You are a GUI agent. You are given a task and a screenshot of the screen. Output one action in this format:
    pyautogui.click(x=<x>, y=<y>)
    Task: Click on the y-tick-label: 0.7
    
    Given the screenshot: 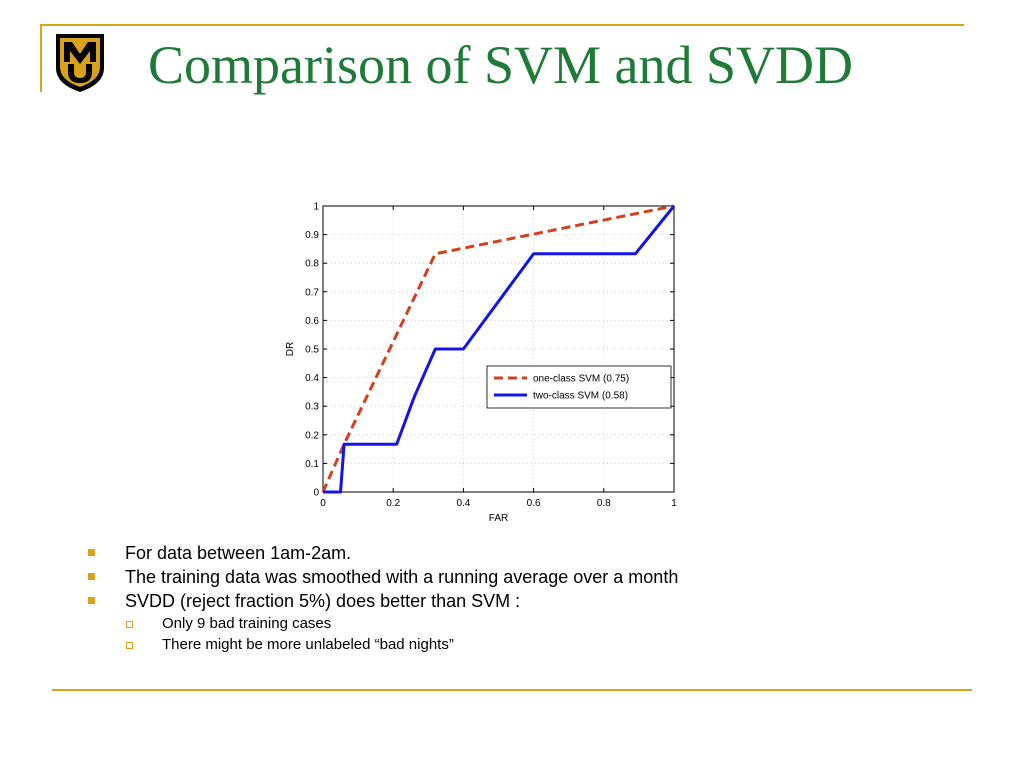 What is the action you would take?
    pyautogui.click(x=312, y=292)
    